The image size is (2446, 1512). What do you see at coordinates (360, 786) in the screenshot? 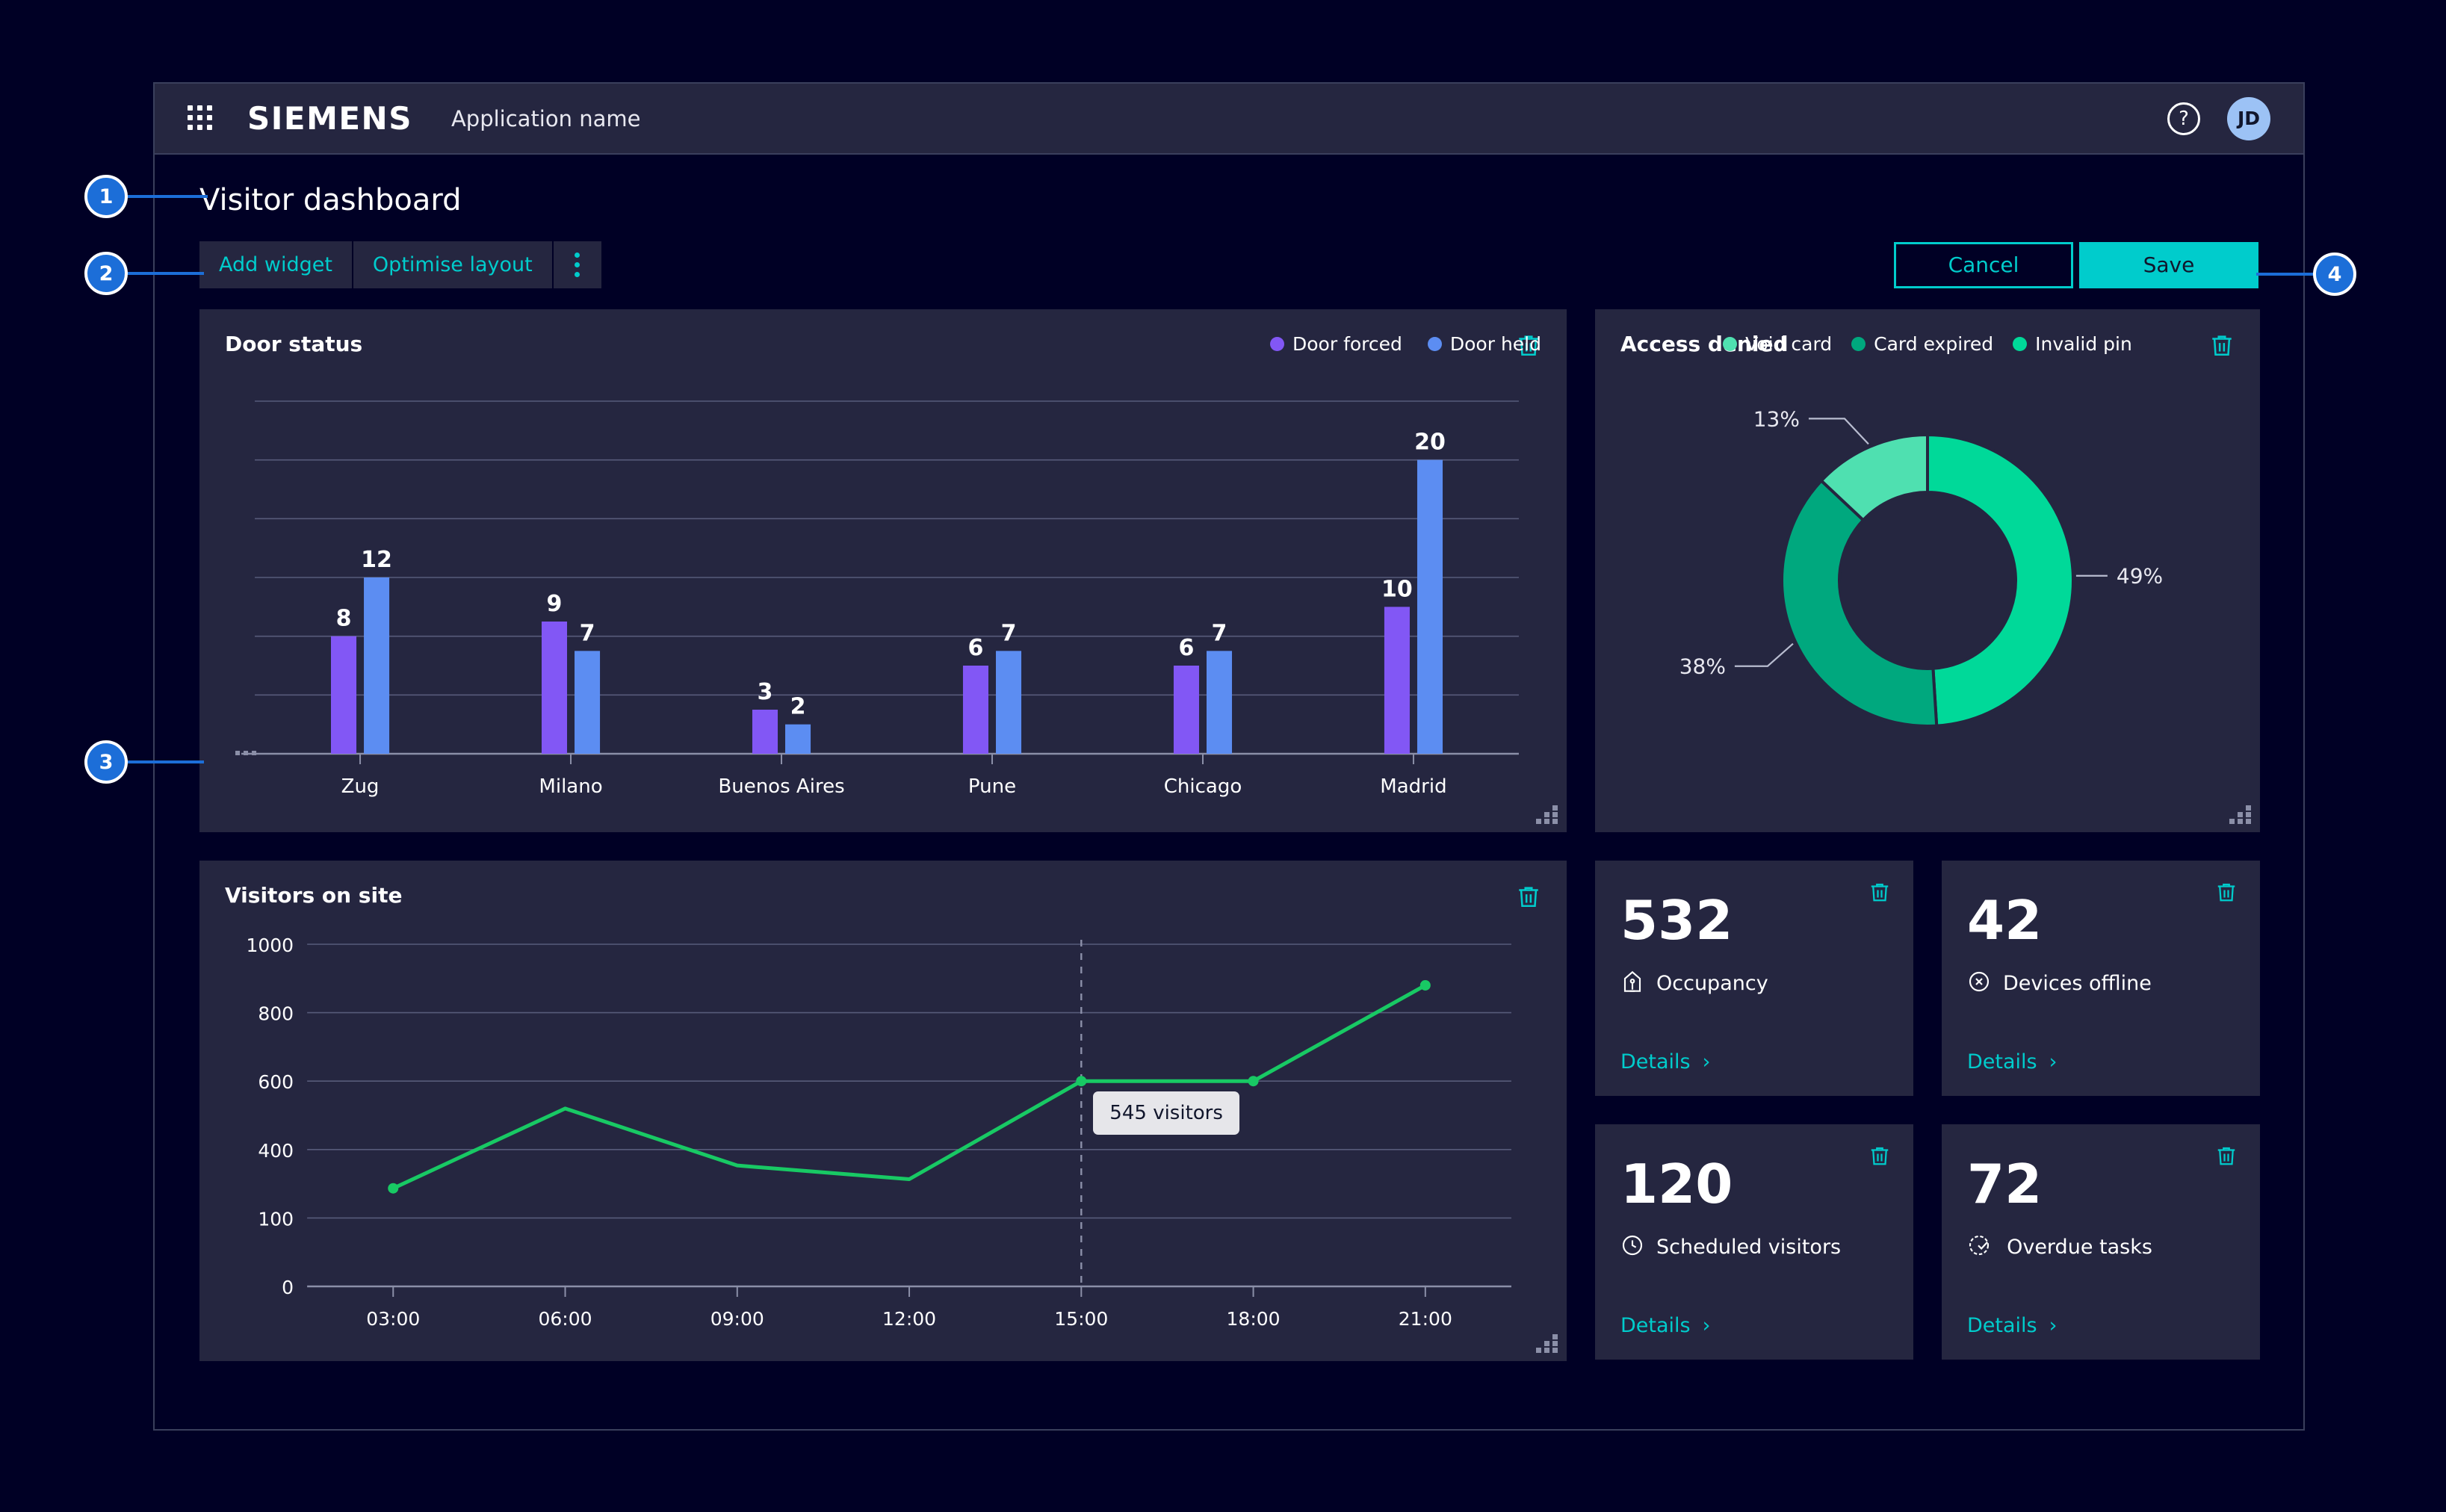
I see `svg-text: Zug` at bounding box center [360, 786].